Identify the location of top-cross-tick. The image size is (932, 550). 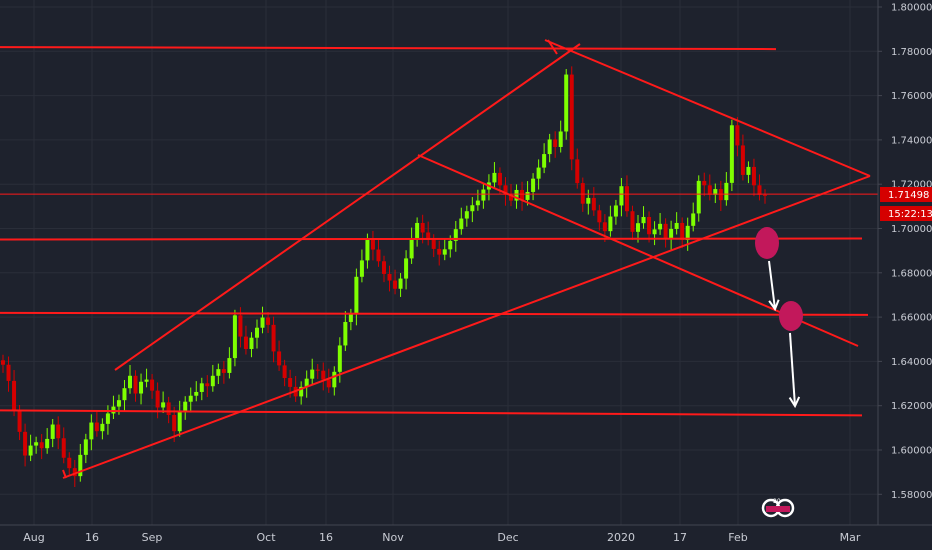
(552, 47).